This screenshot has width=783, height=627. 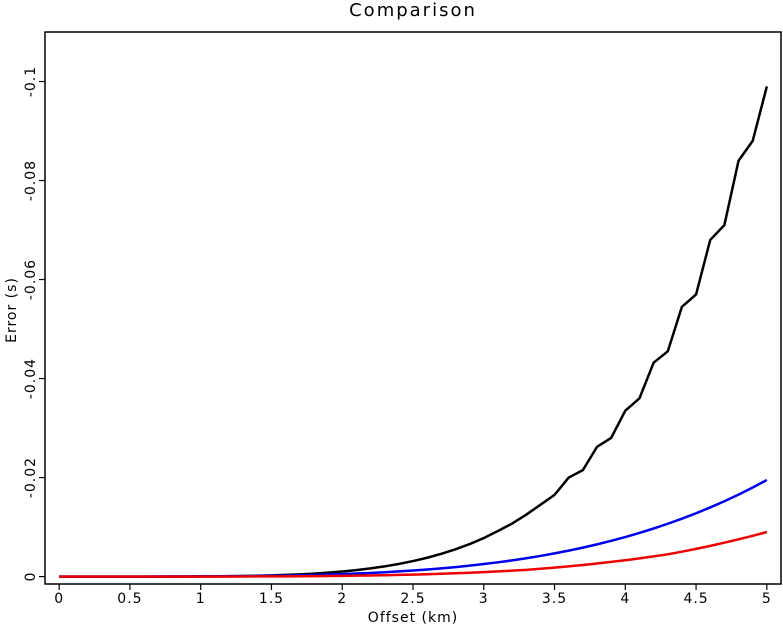 What do you see at coordinates (413, 554) in the screenshot?
I see `line-series` at bounding box center [413, 554].